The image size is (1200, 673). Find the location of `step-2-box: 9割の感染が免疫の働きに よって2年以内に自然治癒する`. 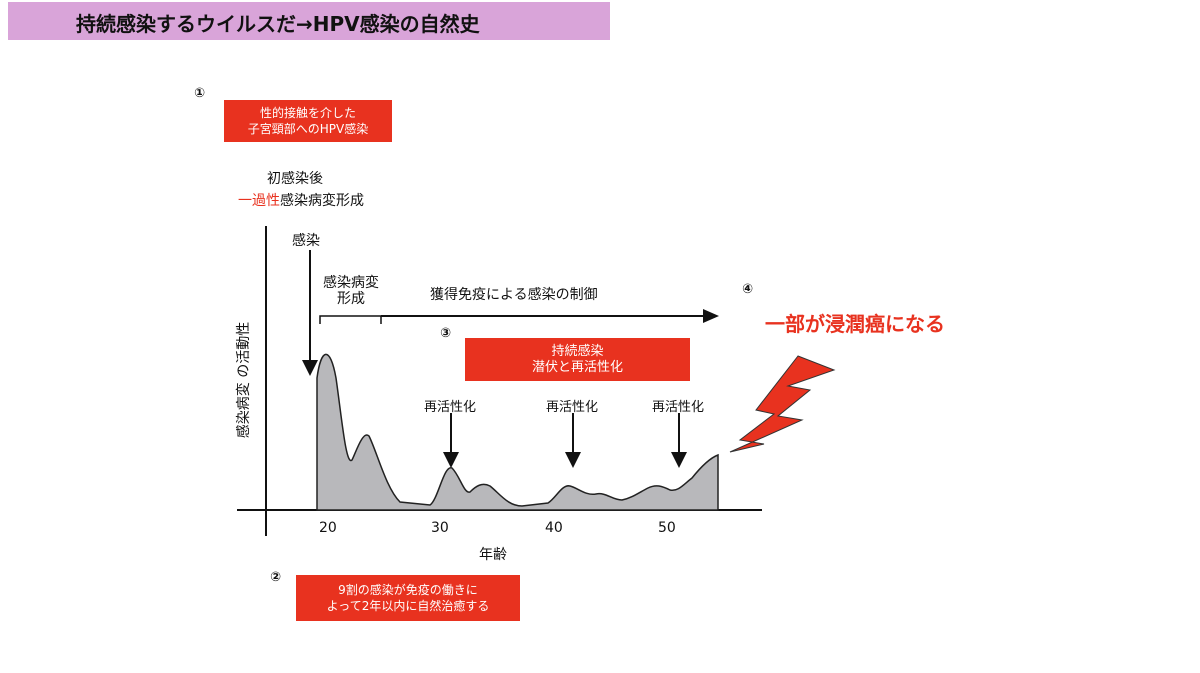

step-2-box: 9割の感染が免疫の働きに よって2年以内に自然治癒する is located at coordinates (408, 598).